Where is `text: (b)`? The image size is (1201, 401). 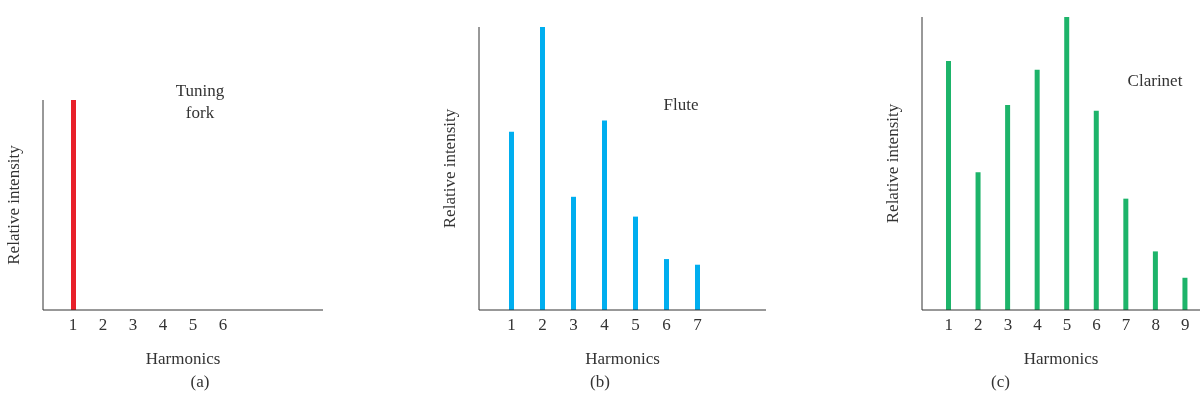
text: (b) is located at coordinates (600, 382).